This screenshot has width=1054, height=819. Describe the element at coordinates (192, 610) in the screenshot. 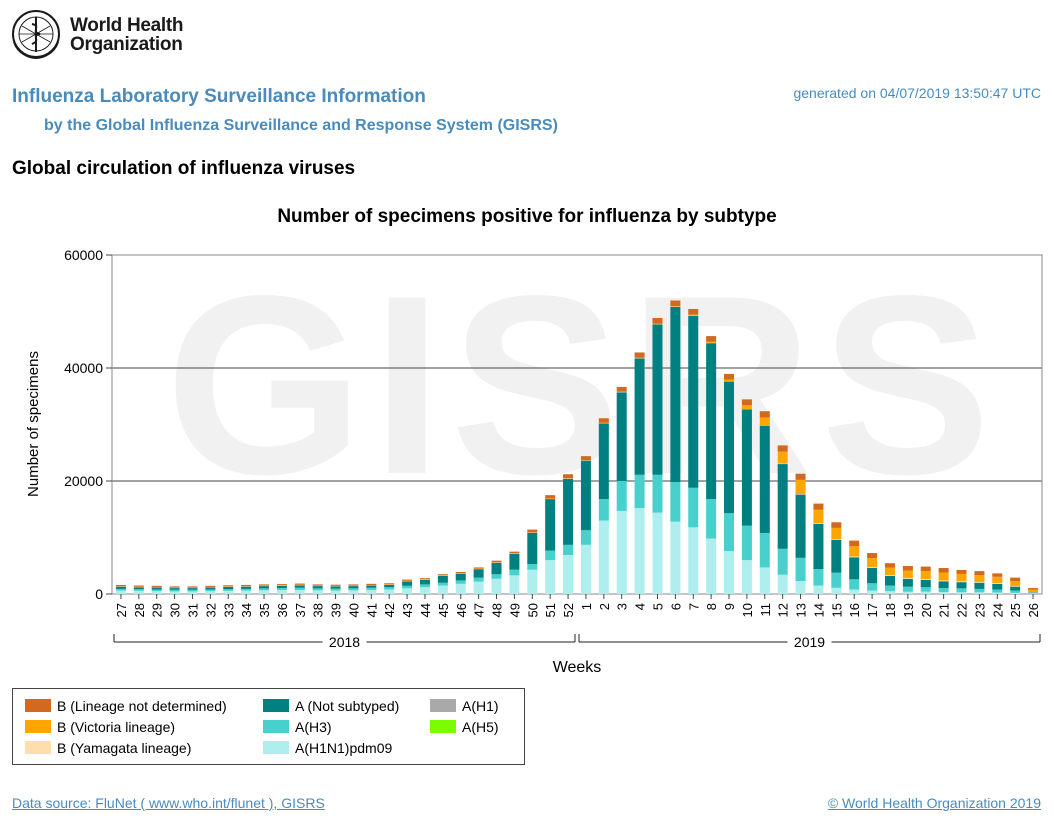

I see `x-tick-label: 31` at that location.